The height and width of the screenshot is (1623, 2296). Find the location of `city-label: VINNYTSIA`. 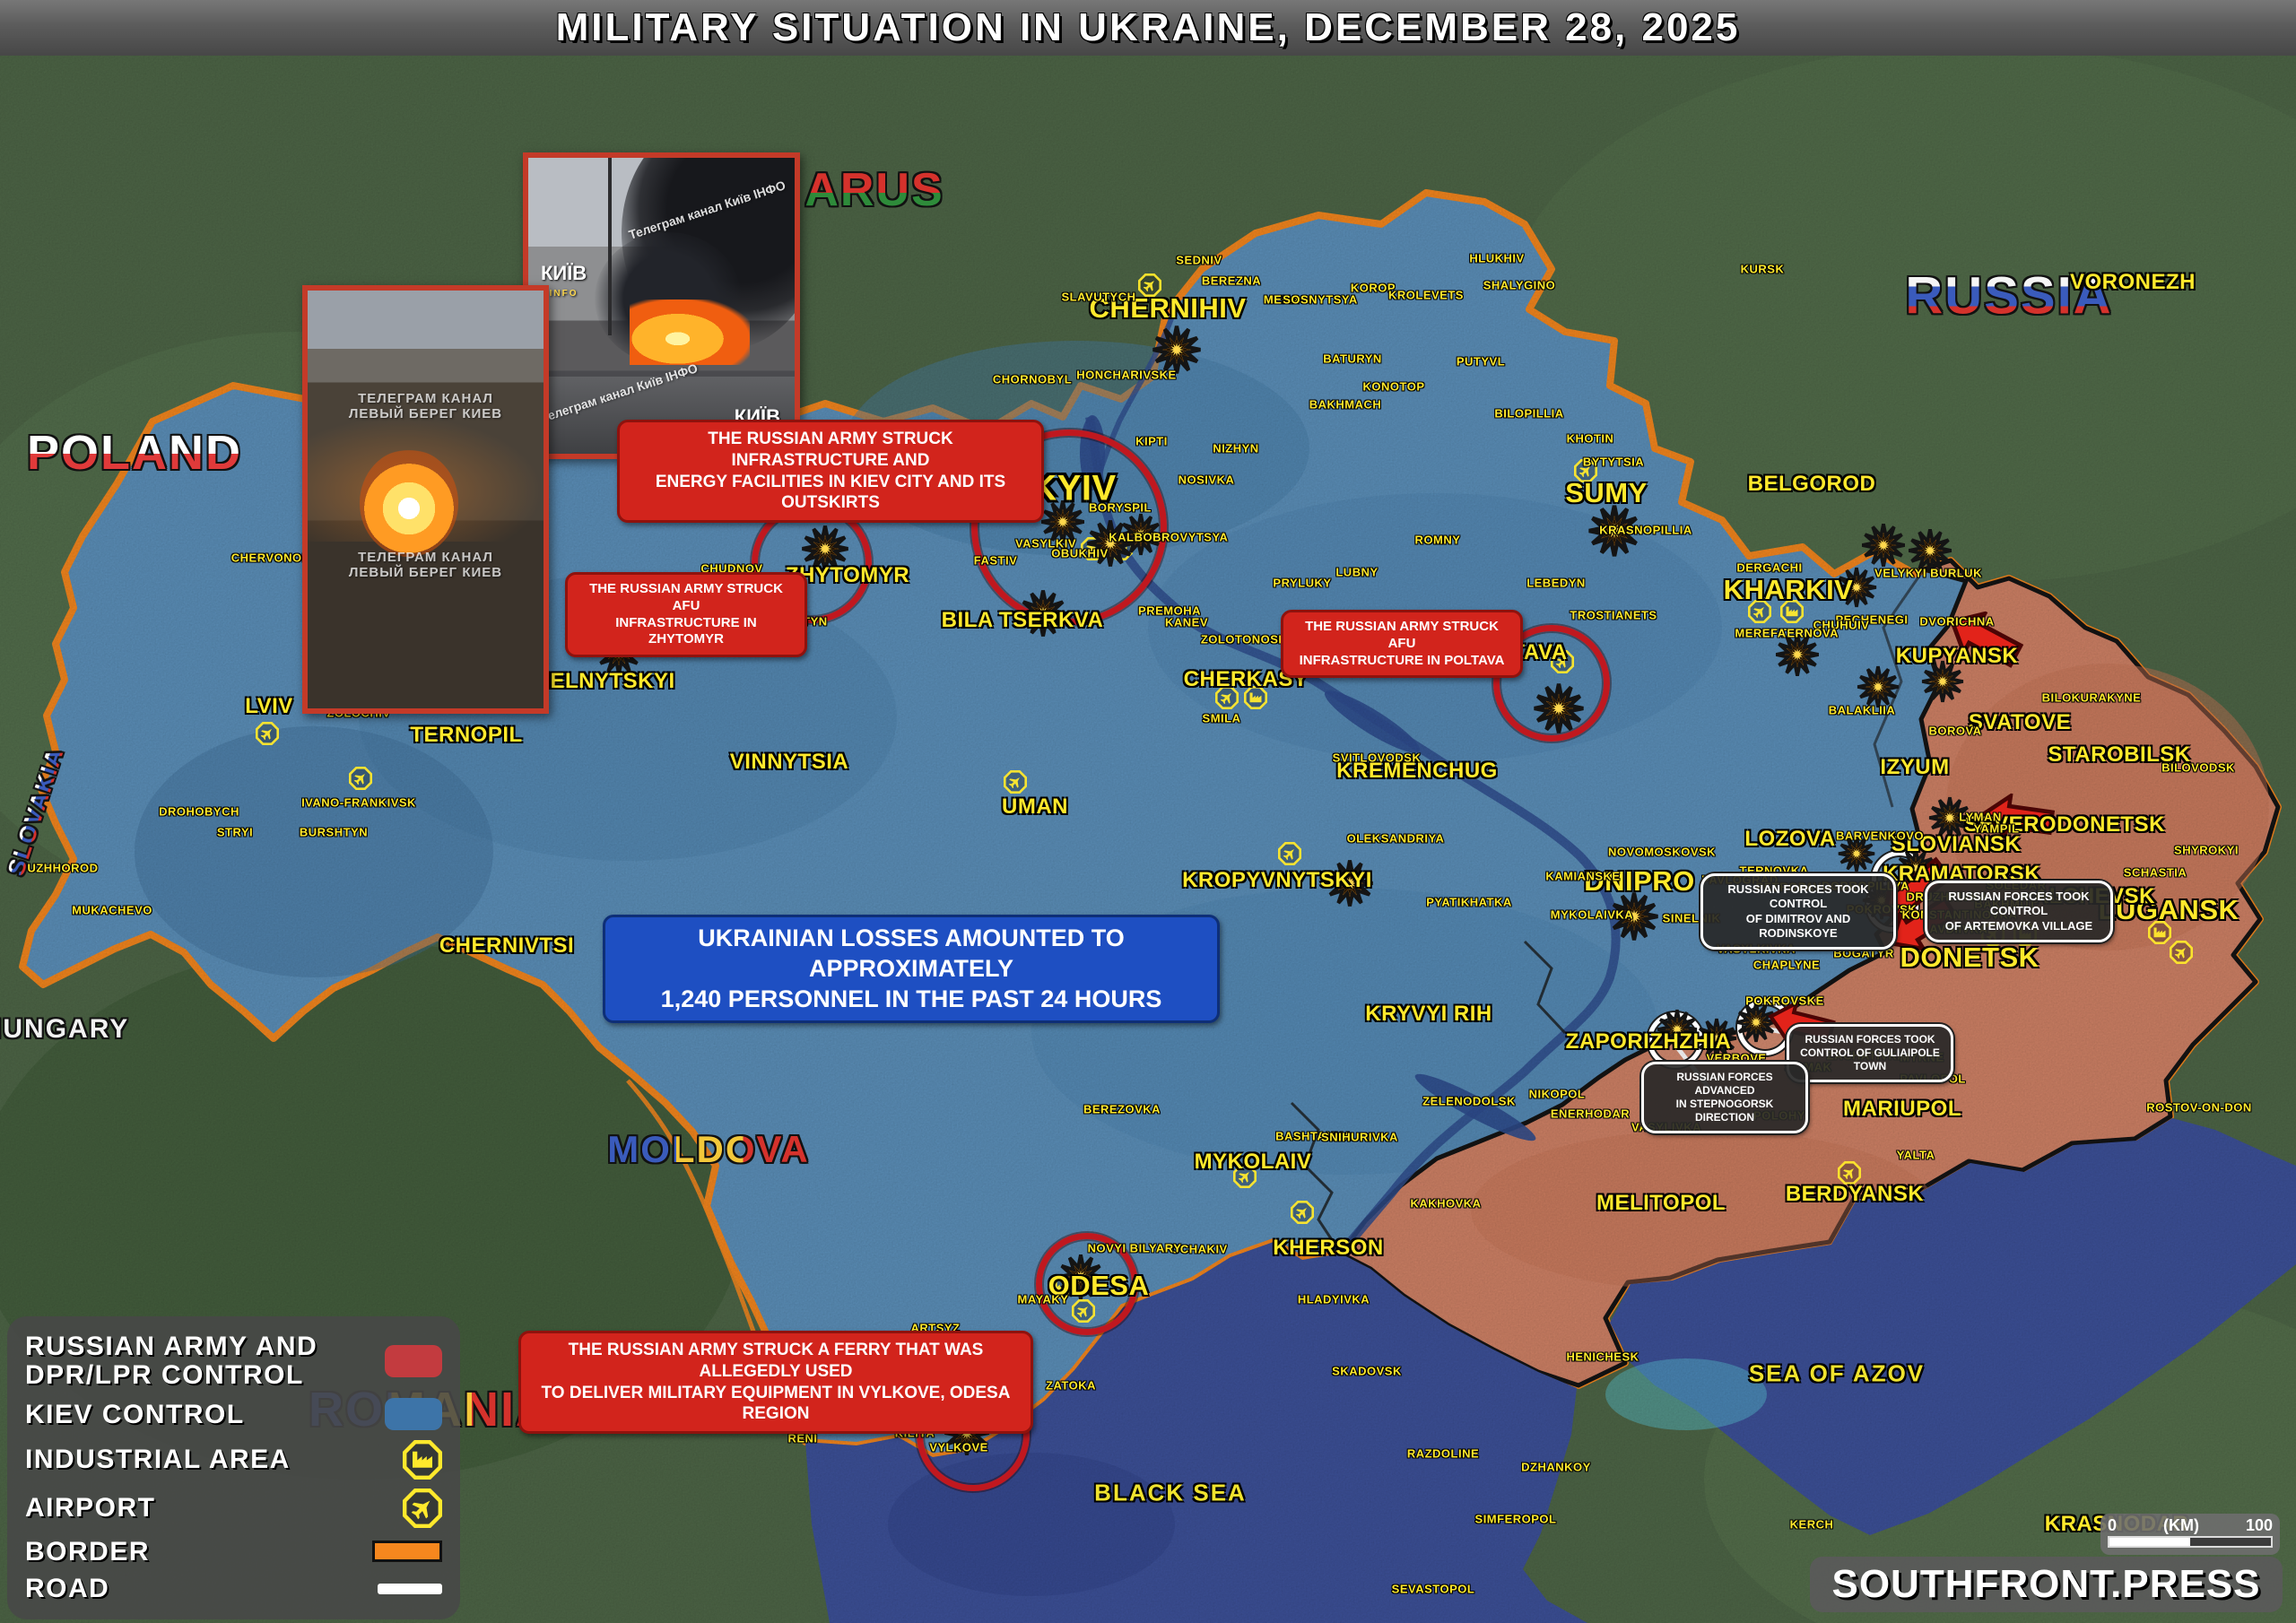

city-label: VINNYTSIA is located at coordinates (789, 762).